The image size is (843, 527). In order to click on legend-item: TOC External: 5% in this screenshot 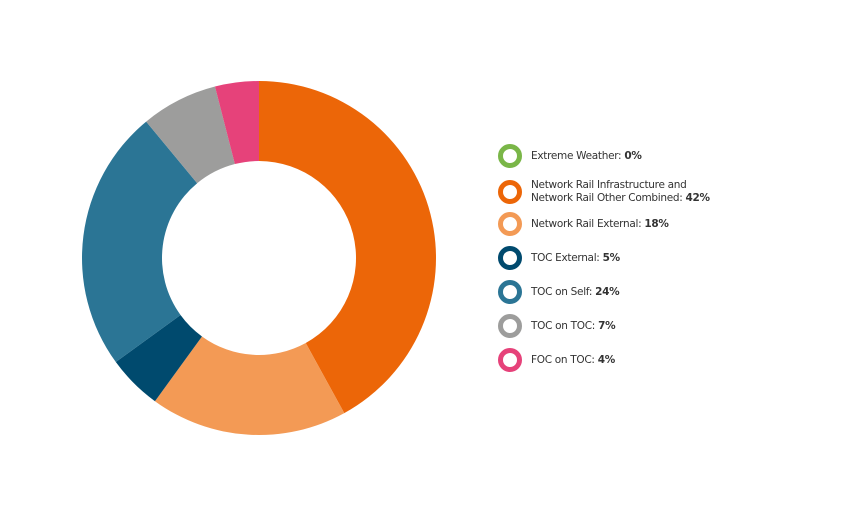, I will do `click(609, 258)`.